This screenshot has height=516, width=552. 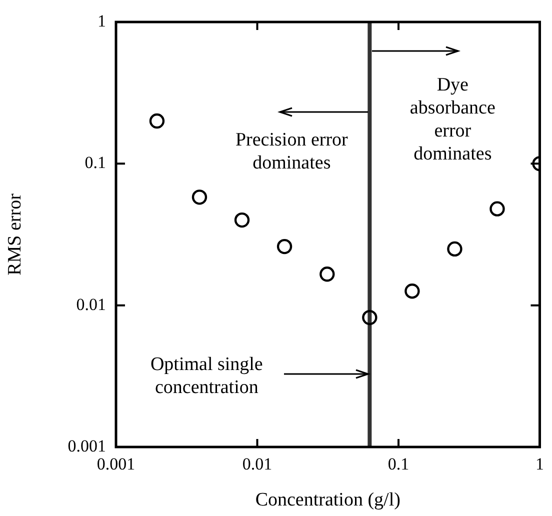 I want to click on y-tick-label: 1, so click(x=102, y=20).